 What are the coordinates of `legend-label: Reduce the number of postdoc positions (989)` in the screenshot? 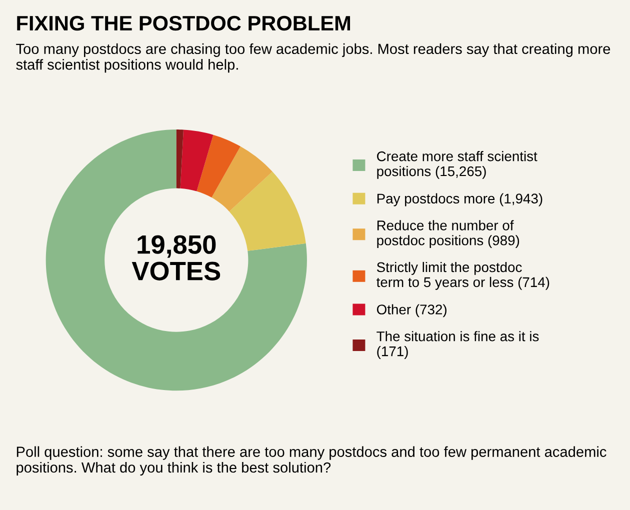 It's located at (448, 234).